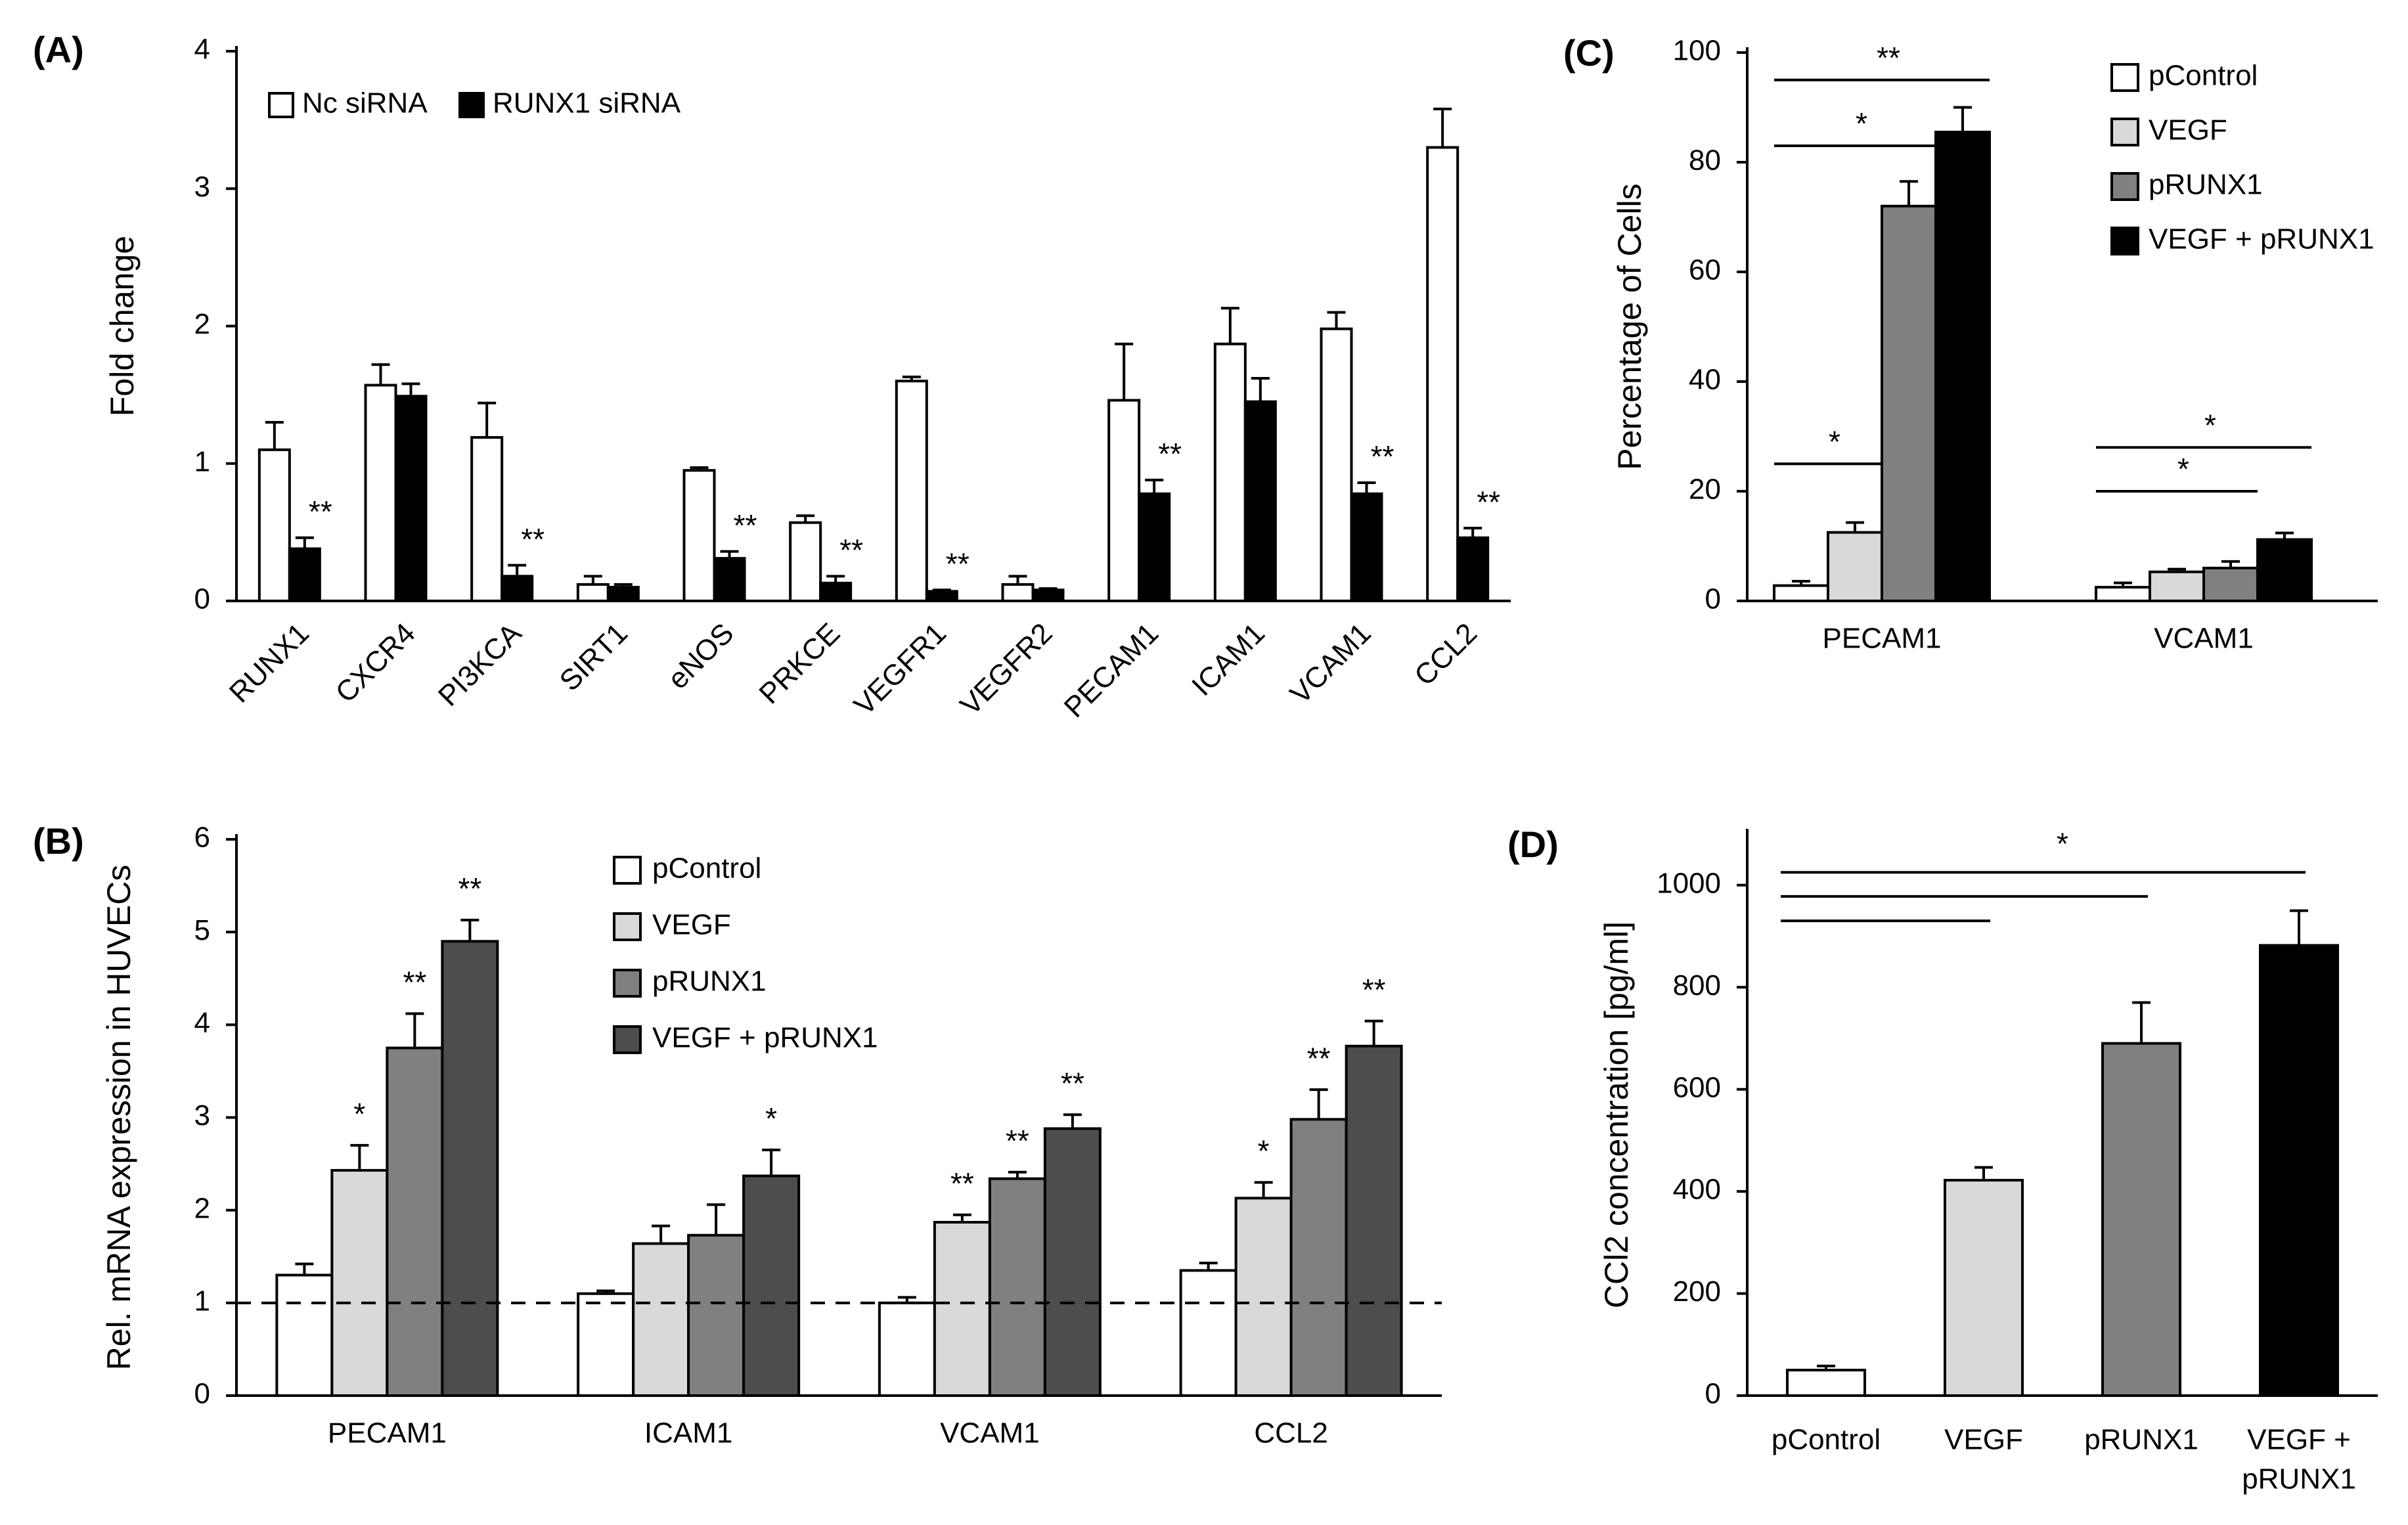  Describe the element at coordinates (202, 1208) in the screenshot. I see `y-tick-label: 2` at that location.